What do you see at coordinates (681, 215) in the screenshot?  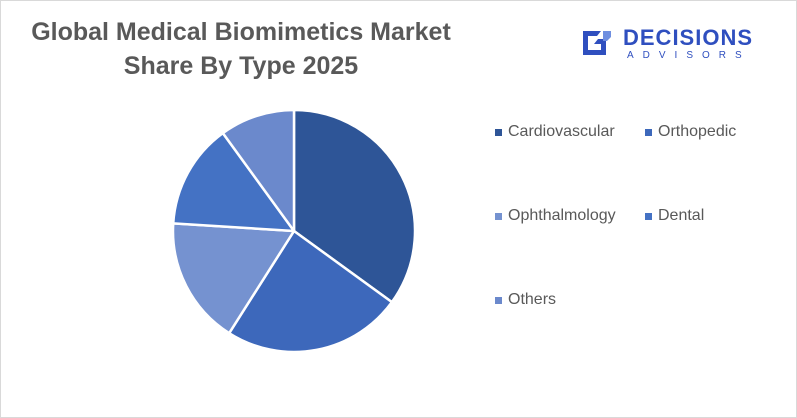 I see `legend-label: Dental` at bounding box center [681, 215].